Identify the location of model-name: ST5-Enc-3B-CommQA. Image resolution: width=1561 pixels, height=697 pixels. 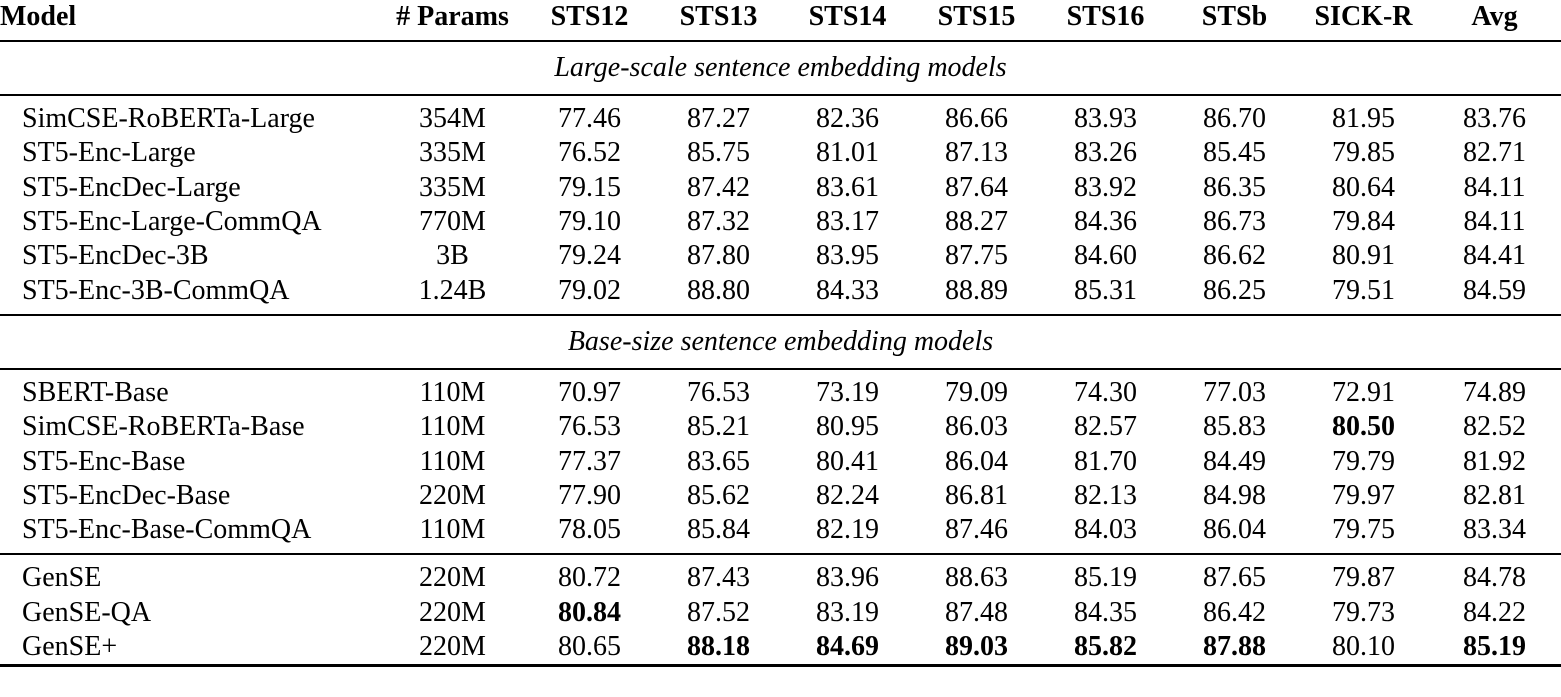
(156, 290).